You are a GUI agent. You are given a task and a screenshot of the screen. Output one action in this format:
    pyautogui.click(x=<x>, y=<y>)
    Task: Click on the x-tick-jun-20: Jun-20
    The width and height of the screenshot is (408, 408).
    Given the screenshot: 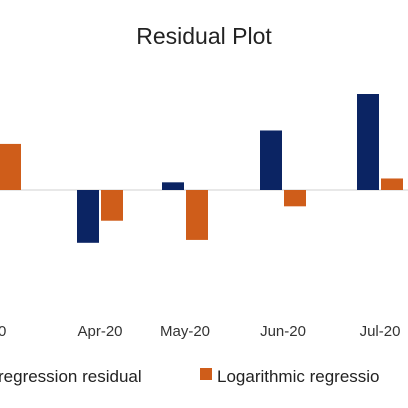 What is the action you would take?
    pyautogui.click(x=283, y=331)
    